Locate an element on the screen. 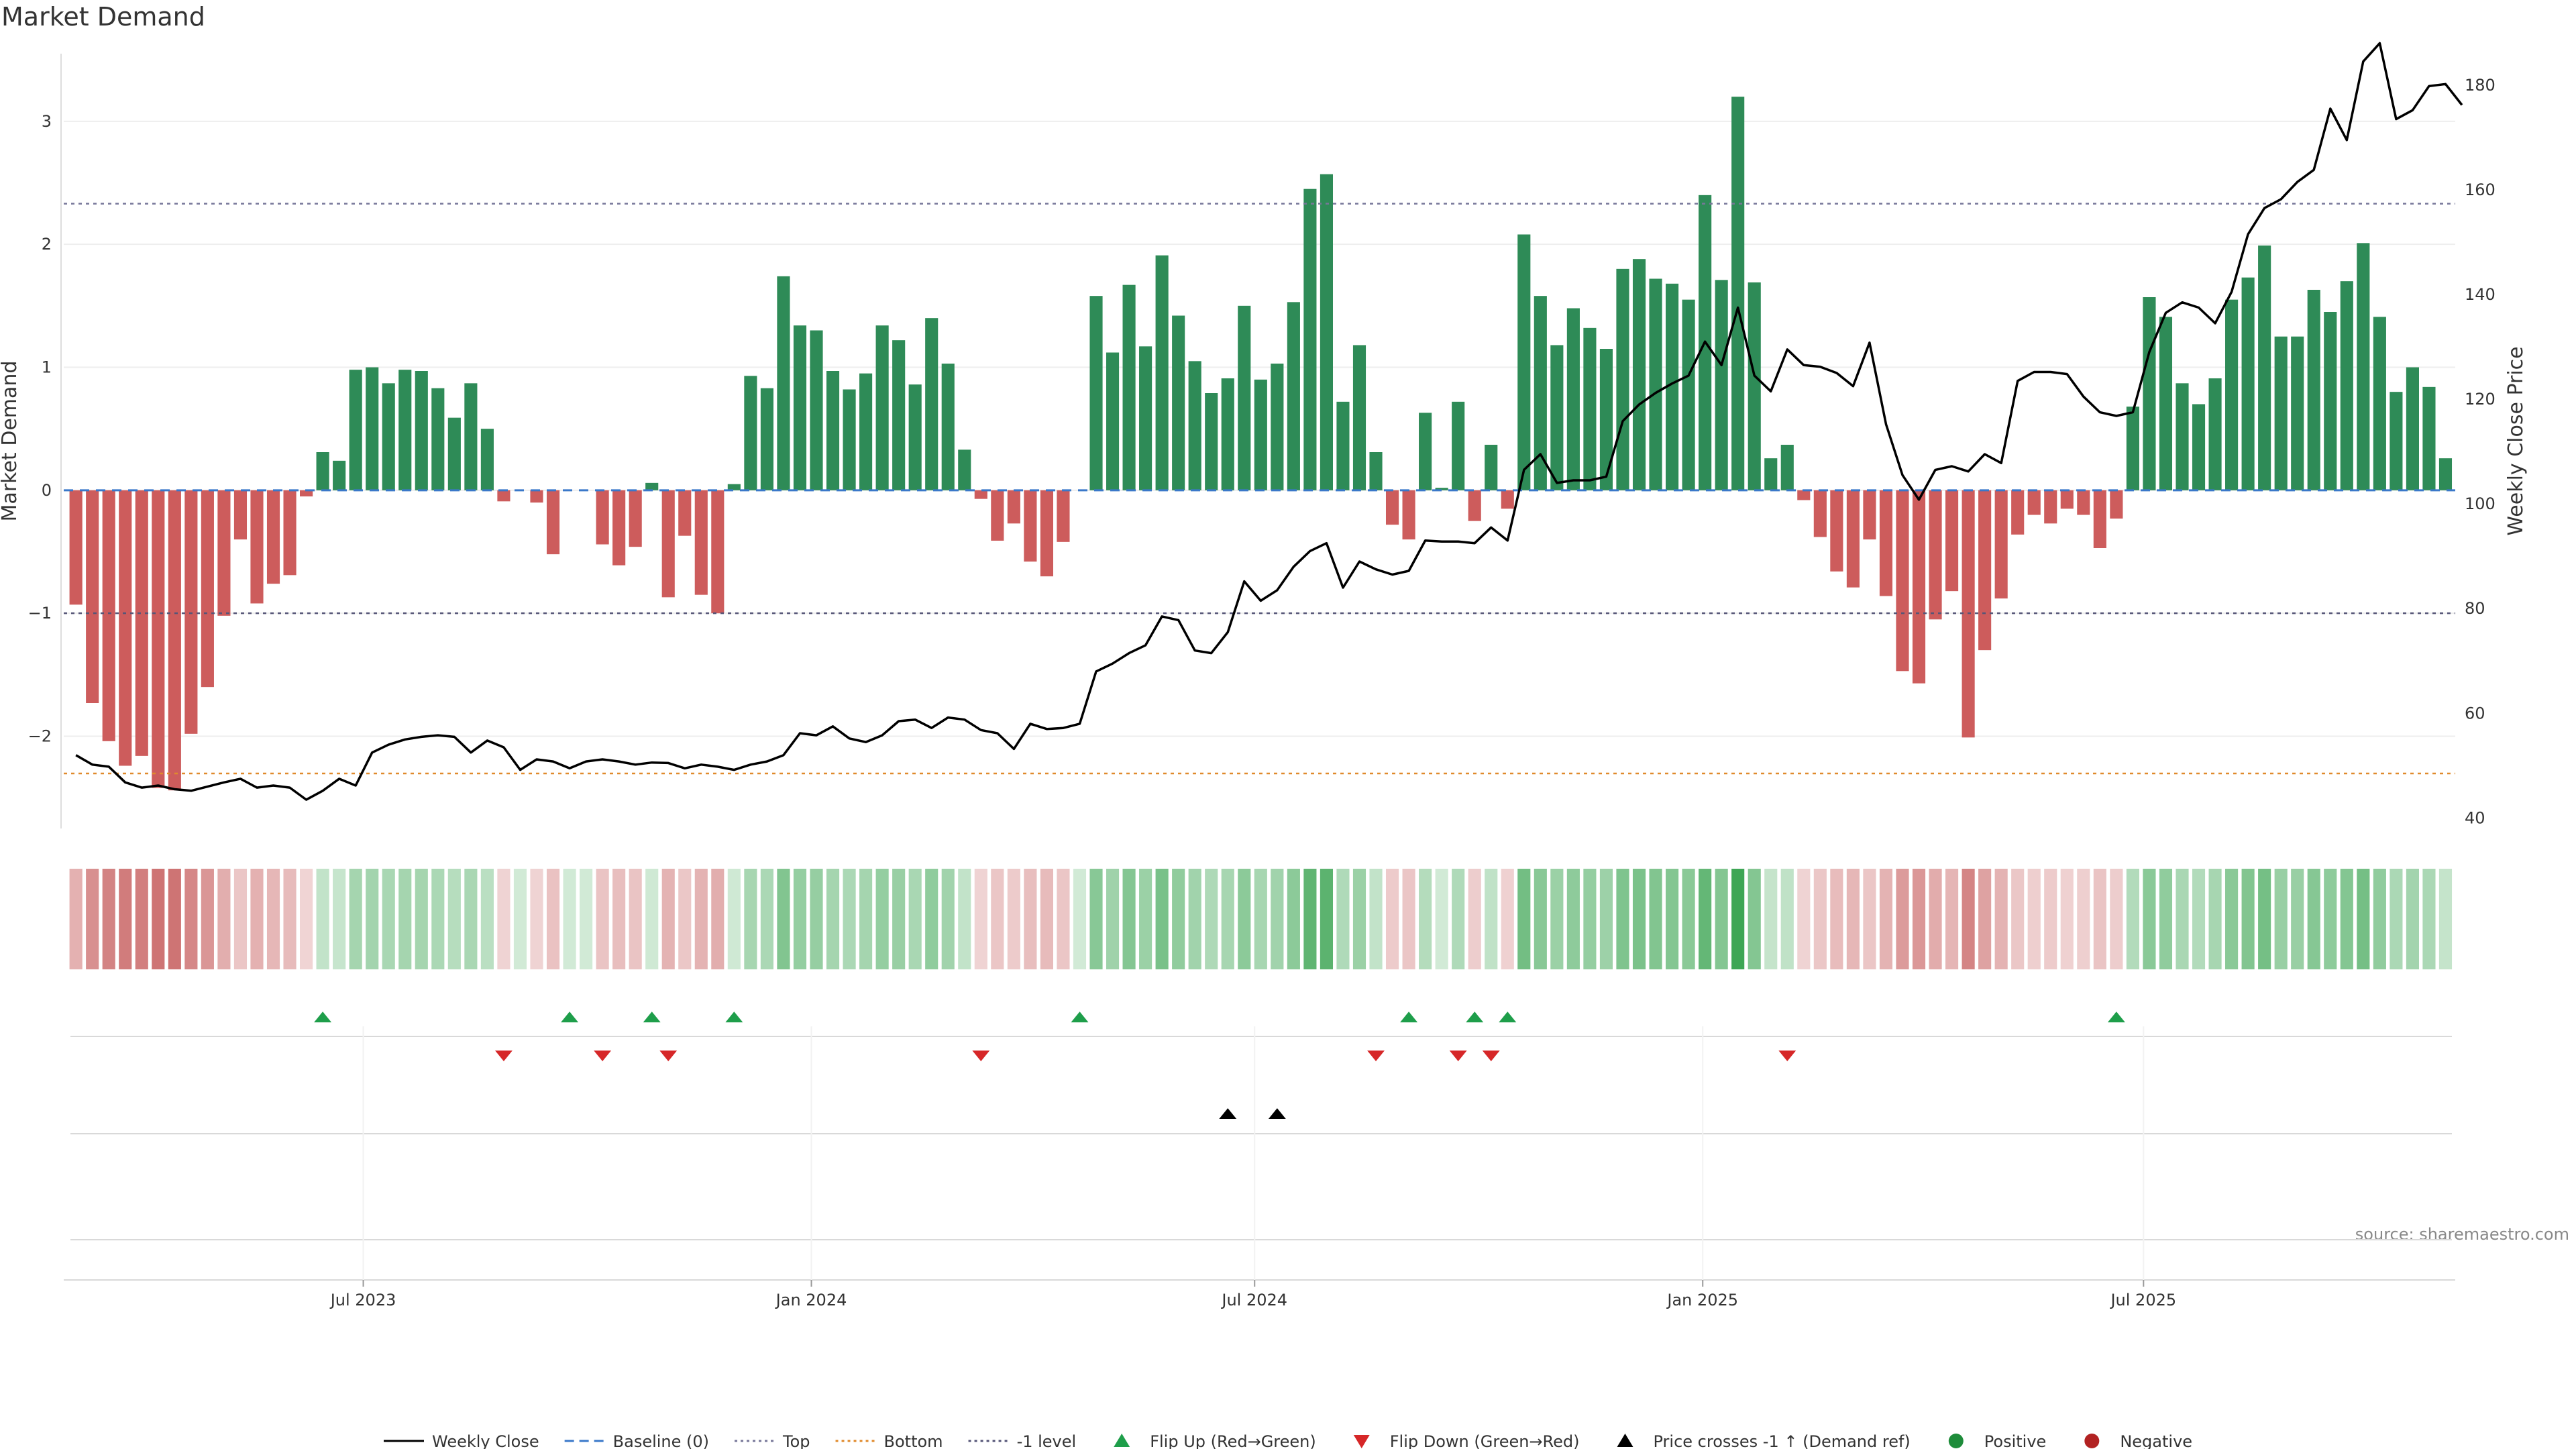 The image size is (2576, 1449). price-cross-marker is located at coordinates (1277, 1113).